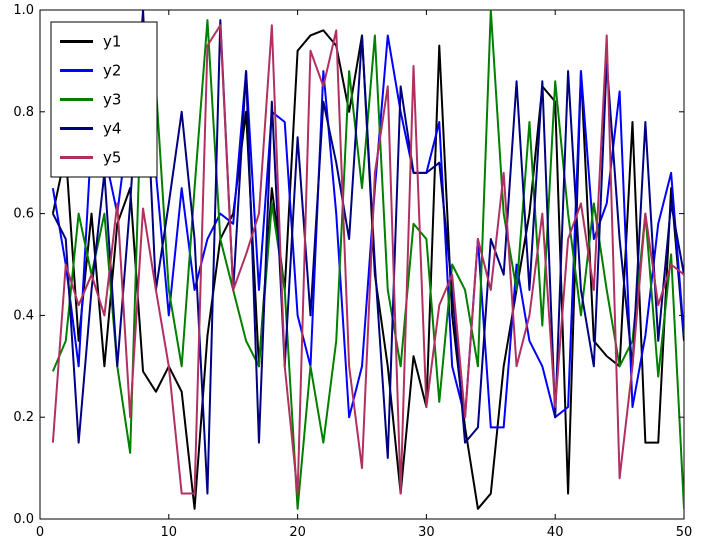 The width and height of the screenshot is (704, 544). Describe the element at coordinates (112, 158) in the screenshot. I see `legend-label-y5: y5` at that location.